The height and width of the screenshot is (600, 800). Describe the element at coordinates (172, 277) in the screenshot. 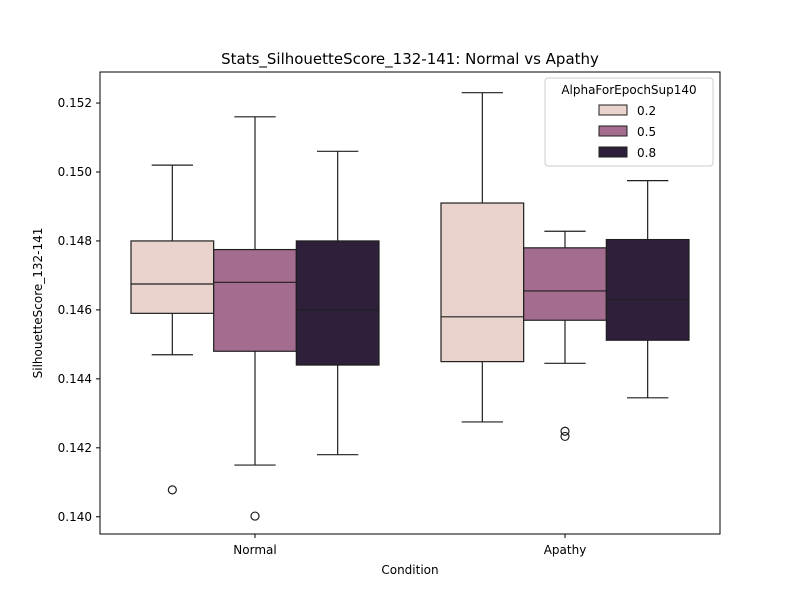

I see `box-0-2-normal` at that location.